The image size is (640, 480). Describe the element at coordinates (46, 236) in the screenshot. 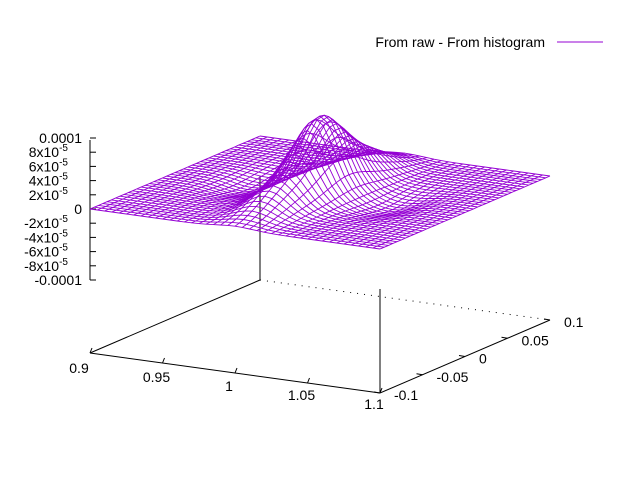

I see `z-tick-label: -4x10⁻⁵` at that location.